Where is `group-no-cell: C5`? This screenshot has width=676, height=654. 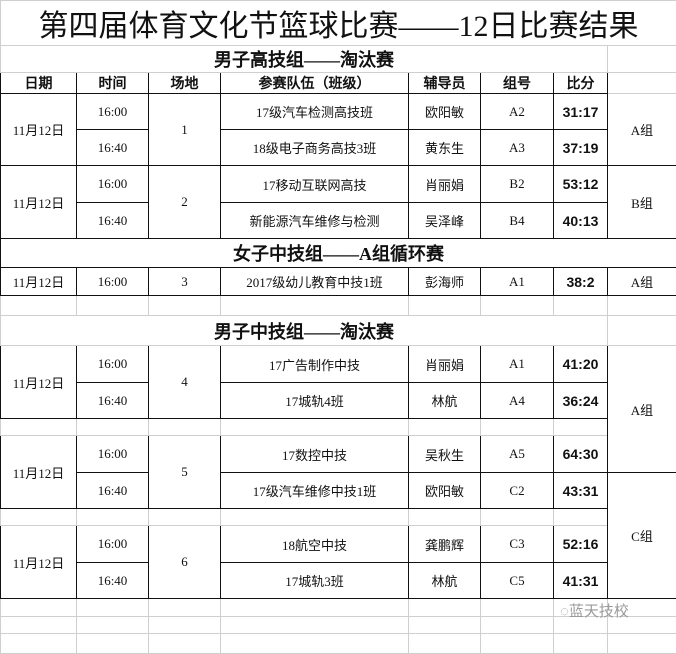
group-no-cell: C5 is located at coordinates (517, 581).